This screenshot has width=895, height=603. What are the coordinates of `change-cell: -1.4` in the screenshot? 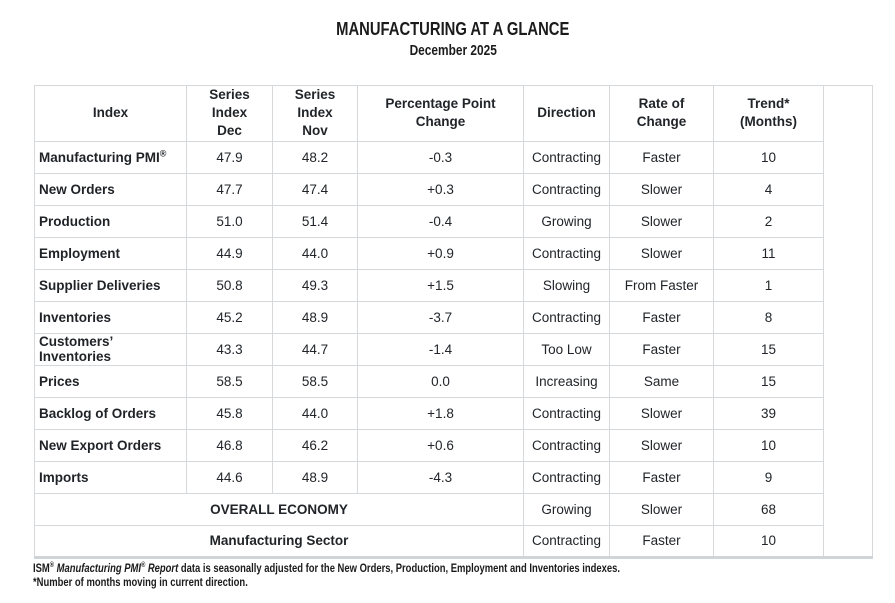 It's located at (440, 349).